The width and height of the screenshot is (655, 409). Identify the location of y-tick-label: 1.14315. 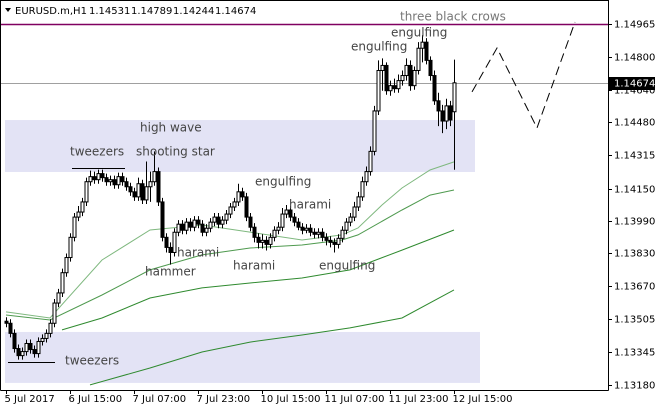
(634, 156).